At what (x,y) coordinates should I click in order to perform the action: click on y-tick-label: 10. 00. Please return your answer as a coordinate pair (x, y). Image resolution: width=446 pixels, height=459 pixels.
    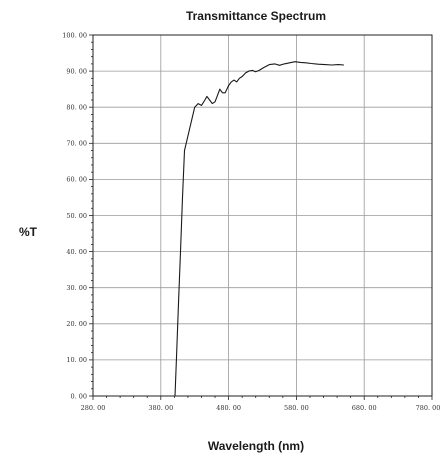
    Looking at the image, I should click on (76, 360).